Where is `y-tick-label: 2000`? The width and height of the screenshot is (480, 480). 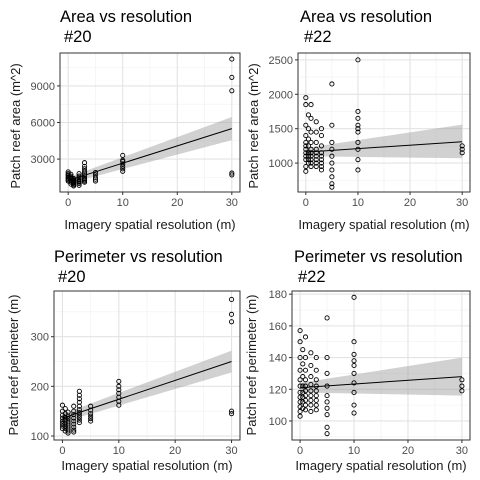
y-tick-label: 2000 is located at coordinates (281, 95).